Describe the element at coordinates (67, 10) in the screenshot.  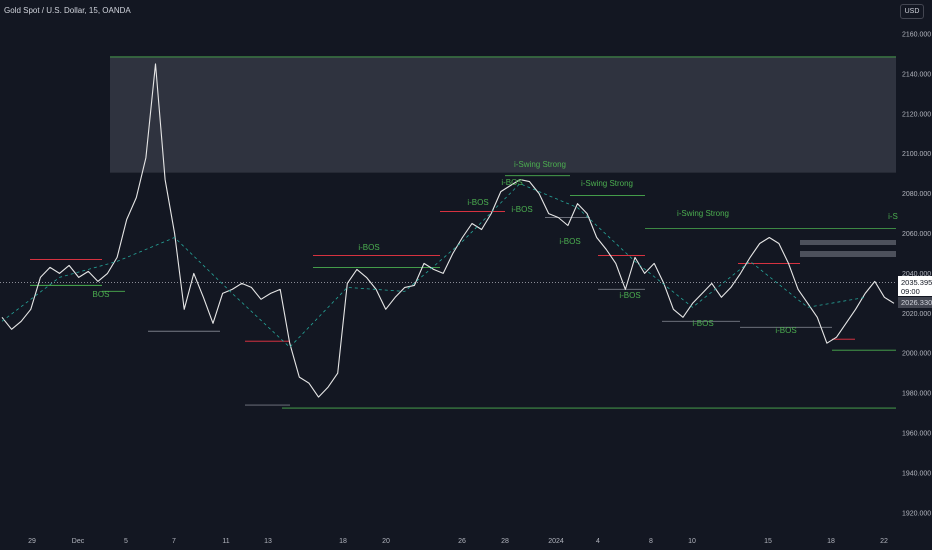
I see `symbol-title: Gold Spot / U.S. Dollar, 15, OANDA` at that location.